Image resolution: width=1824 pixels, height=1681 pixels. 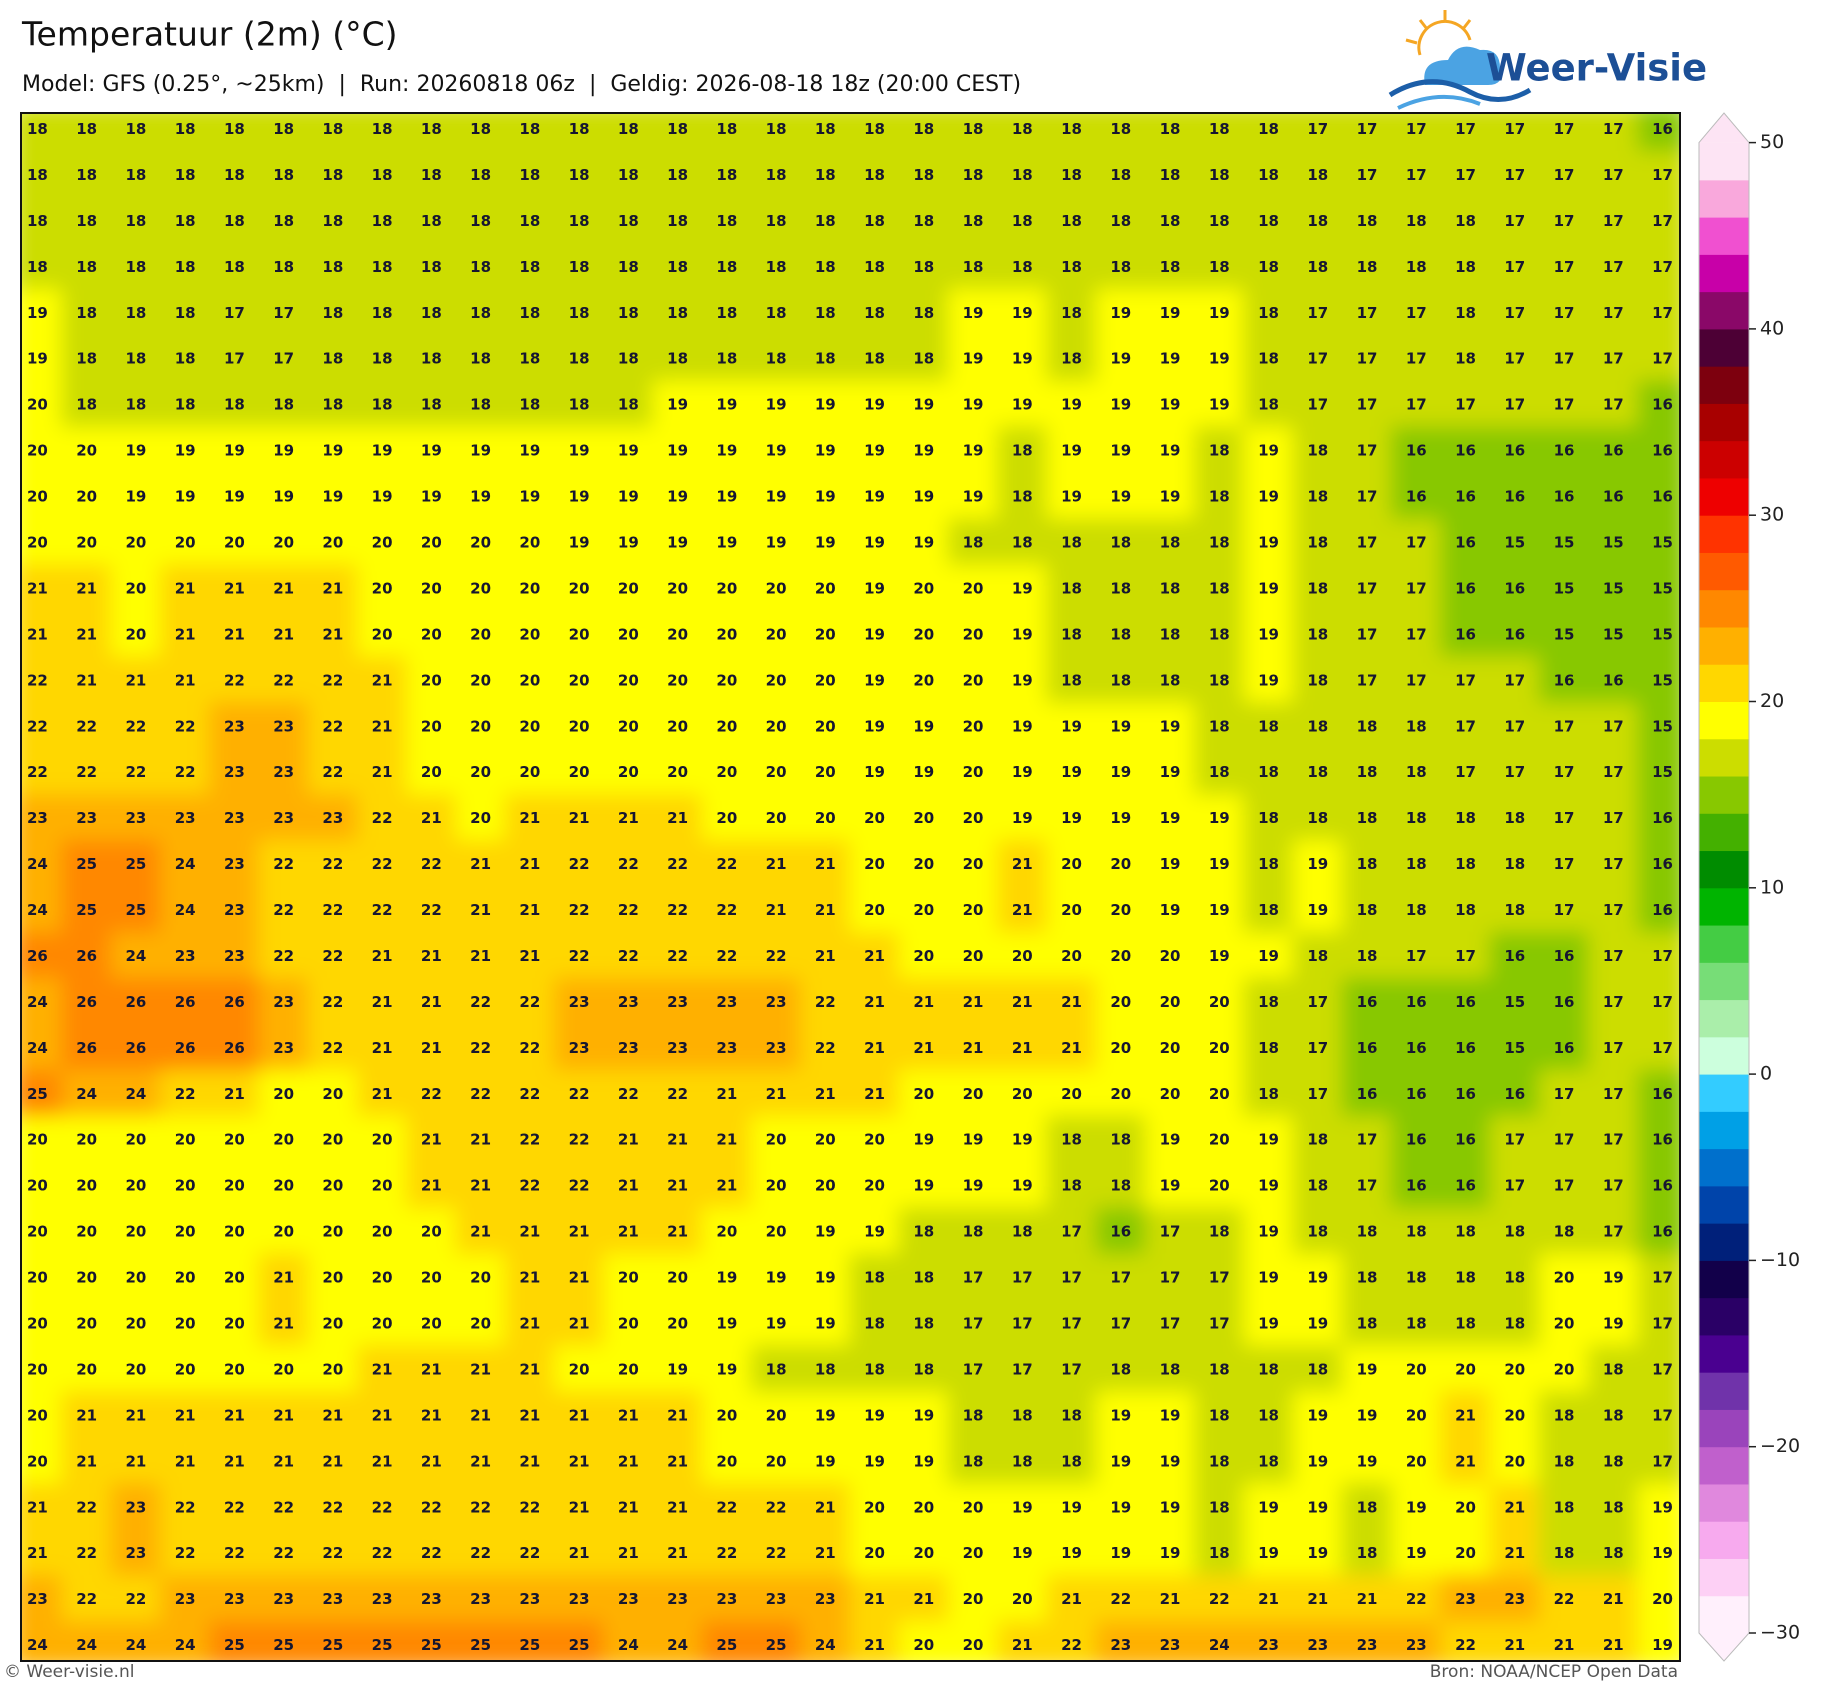 What do you see at coordinates (1724, 1647) in the screenshot?
I see `colorbar-extend-low` at bounding box center [1724, 1647].